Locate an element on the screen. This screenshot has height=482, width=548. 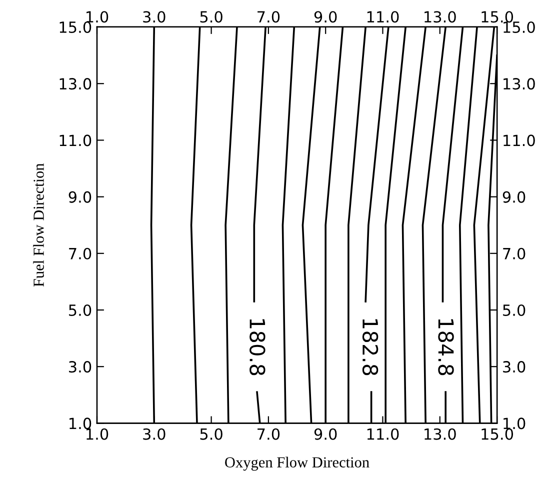
y2-tick-label: 1.0 is located at coordinates (515, 424).